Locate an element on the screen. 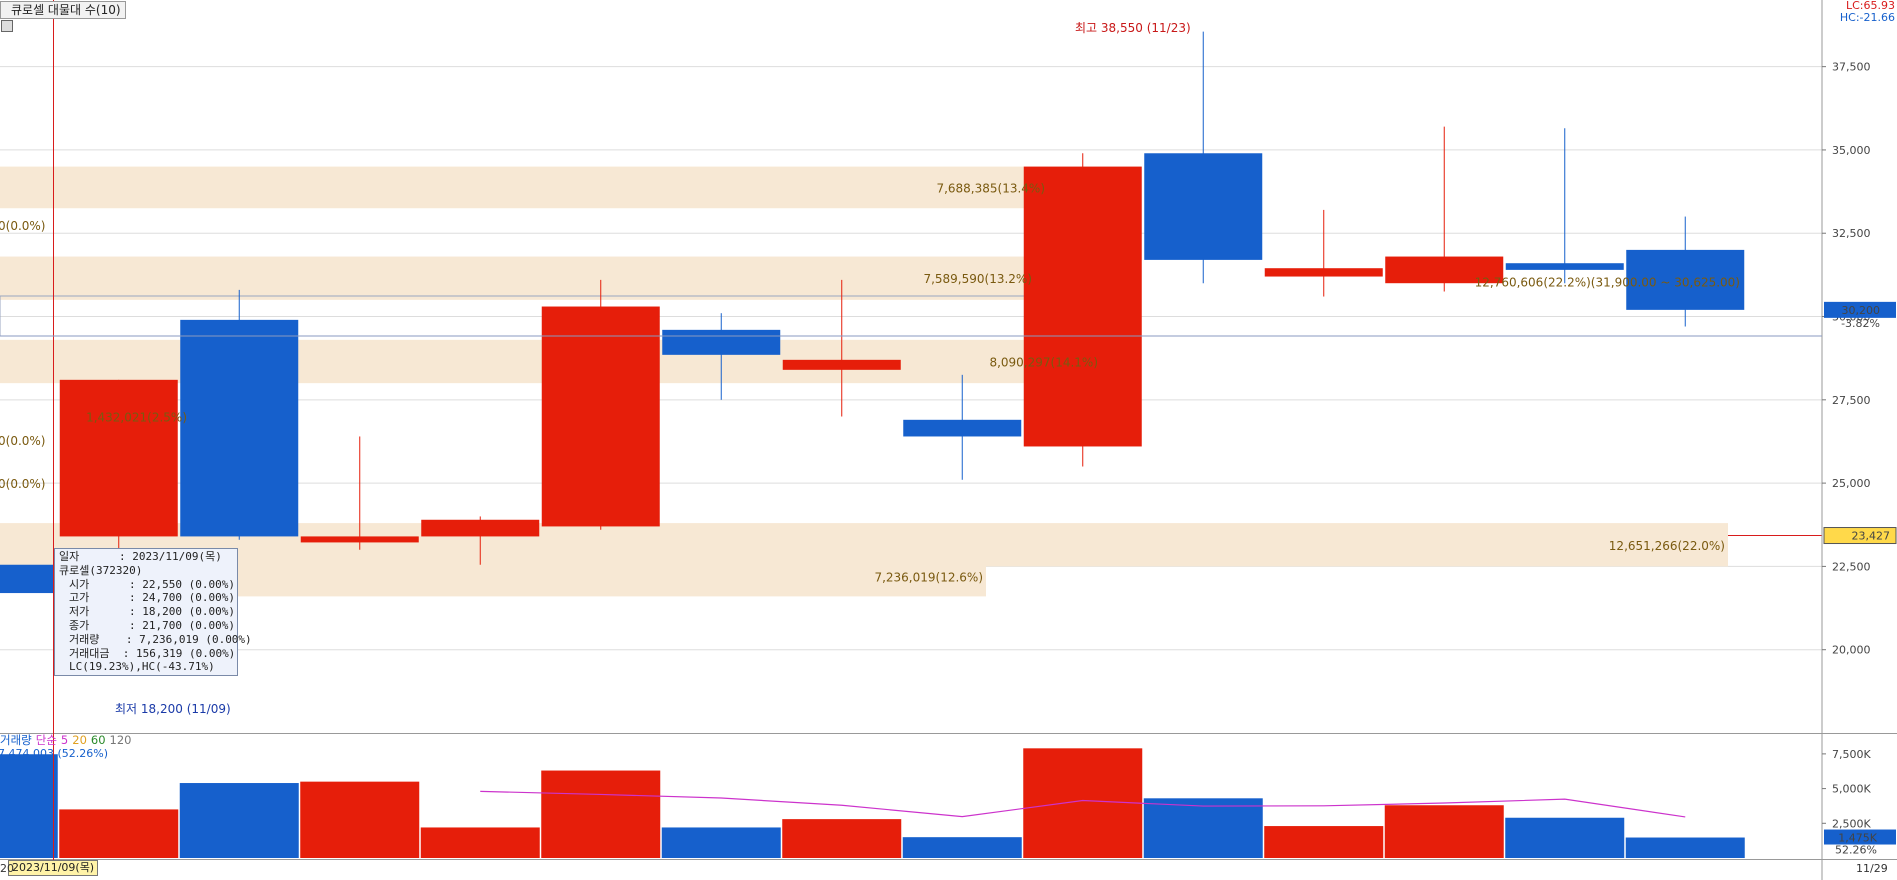  price-tick-label: 37,500 is located at coordinates (1851, 67).